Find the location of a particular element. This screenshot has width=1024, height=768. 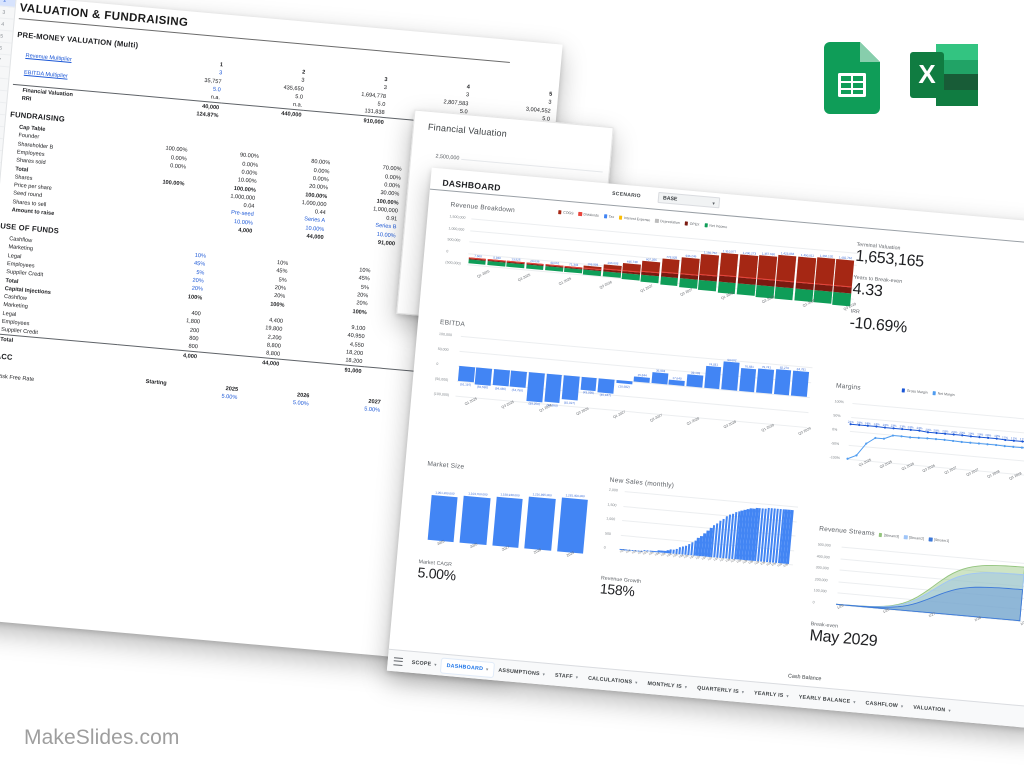

watermark: MakeSlides.com is located at coordinates (102, 737).